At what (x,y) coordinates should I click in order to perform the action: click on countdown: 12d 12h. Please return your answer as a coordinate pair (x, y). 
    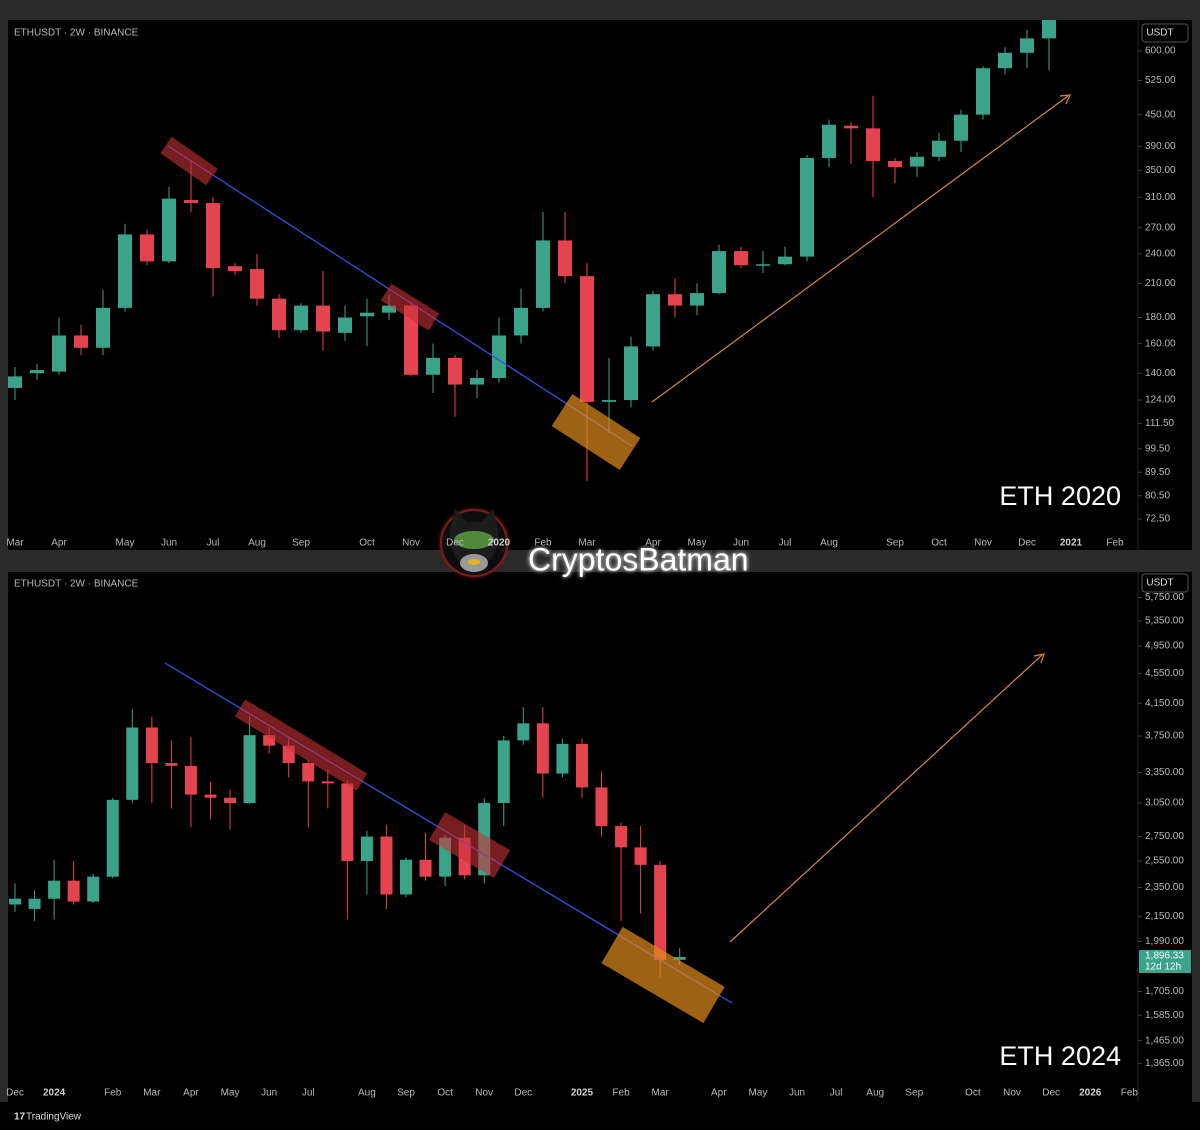
    Looking at the image, I should click on (1163, 967).